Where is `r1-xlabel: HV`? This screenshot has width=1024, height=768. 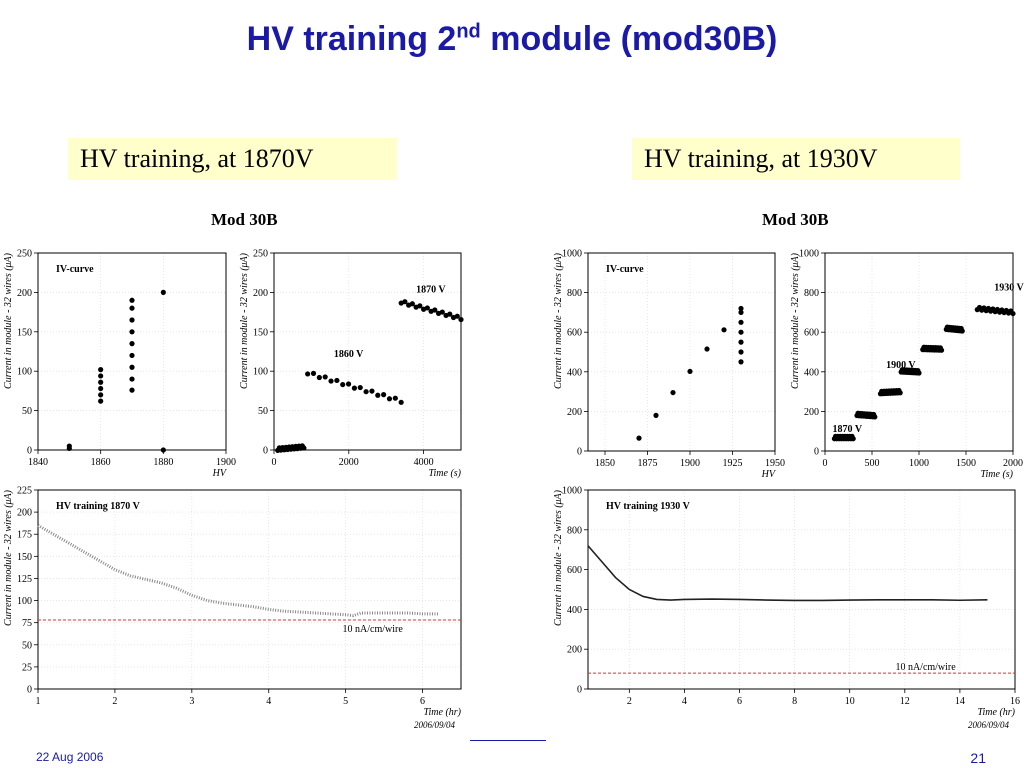
r1-xlabel: HV is located at coordinates (769, 474).